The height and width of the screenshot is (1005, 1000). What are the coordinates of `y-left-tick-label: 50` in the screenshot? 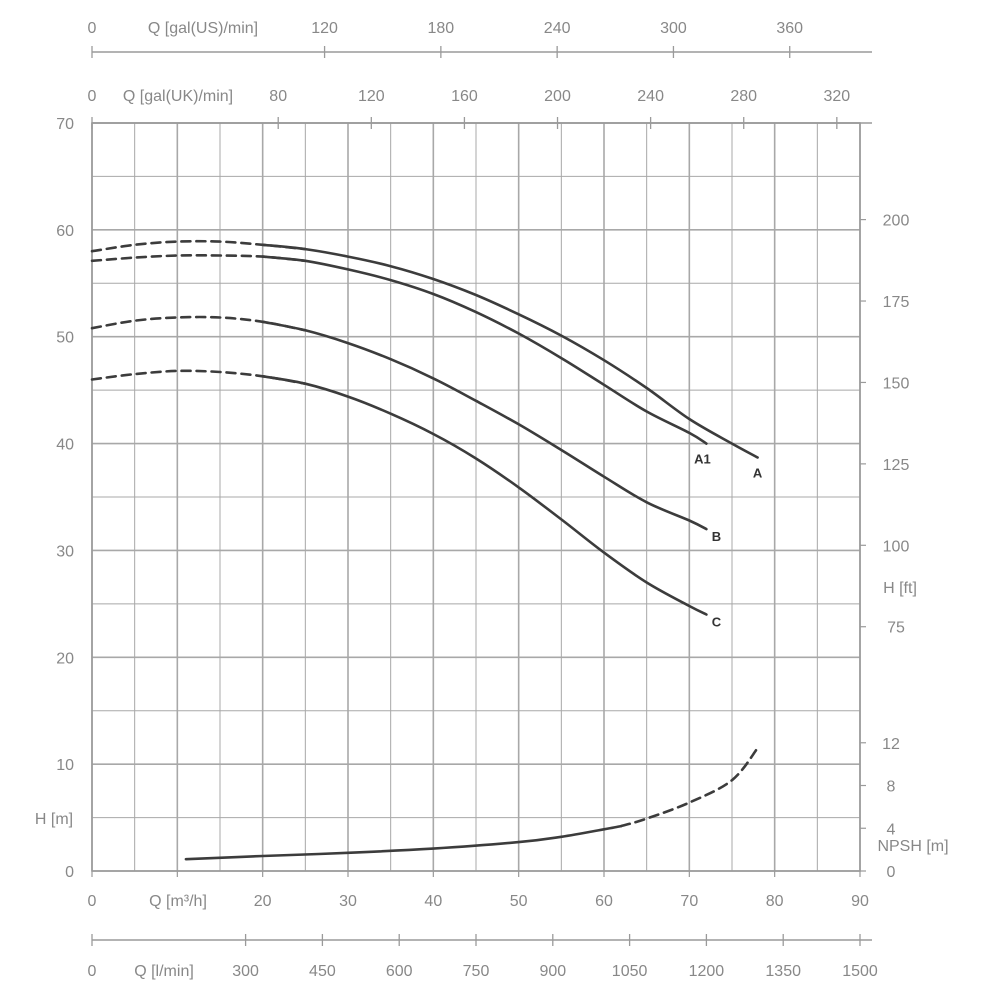 It's located at (65, 338).